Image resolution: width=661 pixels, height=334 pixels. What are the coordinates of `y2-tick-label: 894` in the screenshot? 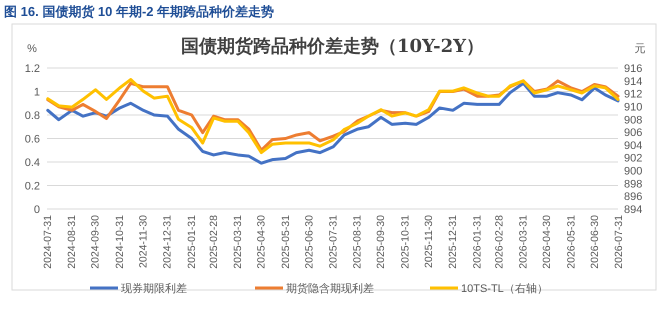 It's located at (633, 210).